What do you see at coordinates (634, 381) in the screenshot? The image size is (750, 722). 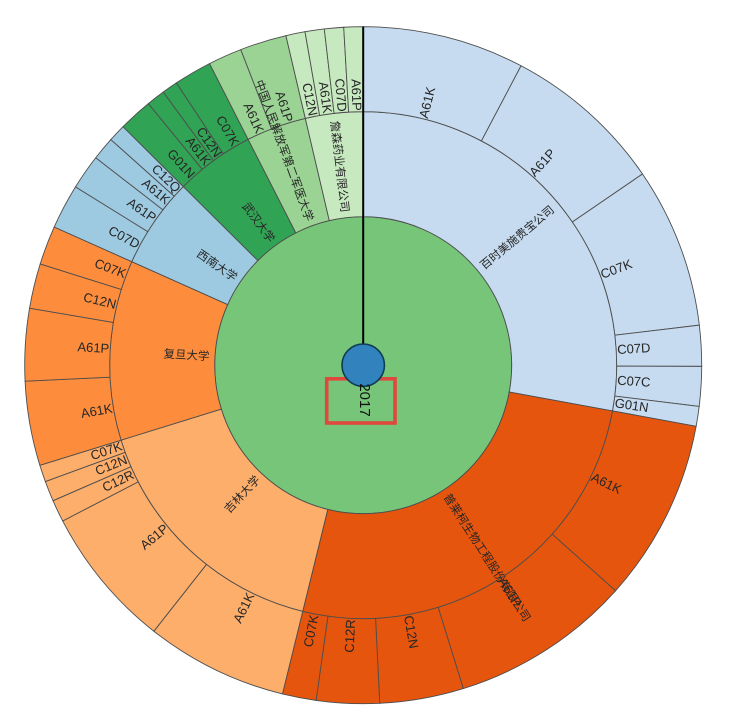 I see `svg-text: C07C` at bounding box center [634, 381].